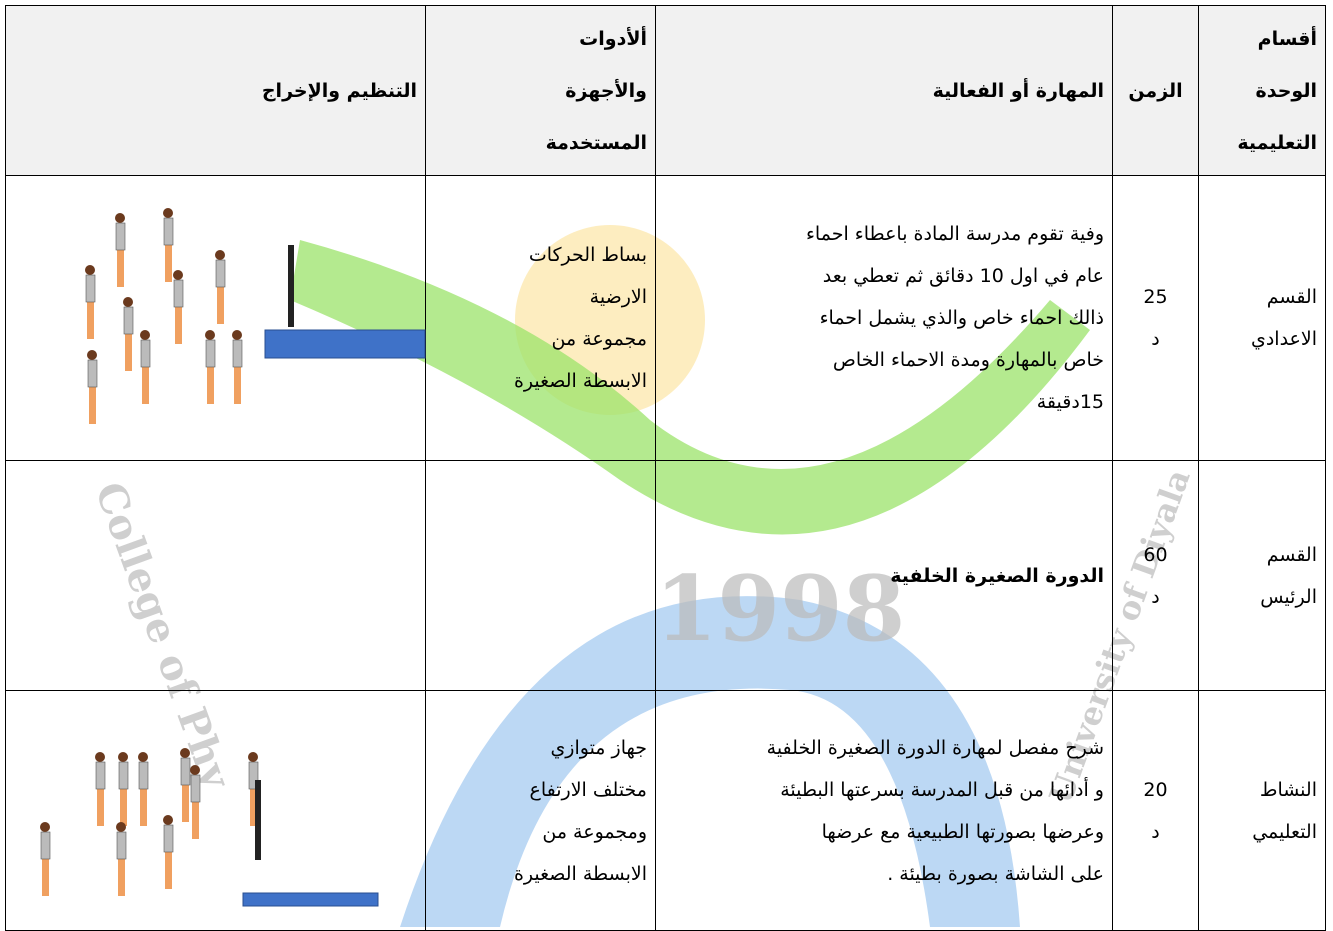 This screenshot has width=1333, height=931. What do you see at coordinates (1155, 575) in the screenshot?
I see `cell: 60 د` at bounding box center [1155, 575].